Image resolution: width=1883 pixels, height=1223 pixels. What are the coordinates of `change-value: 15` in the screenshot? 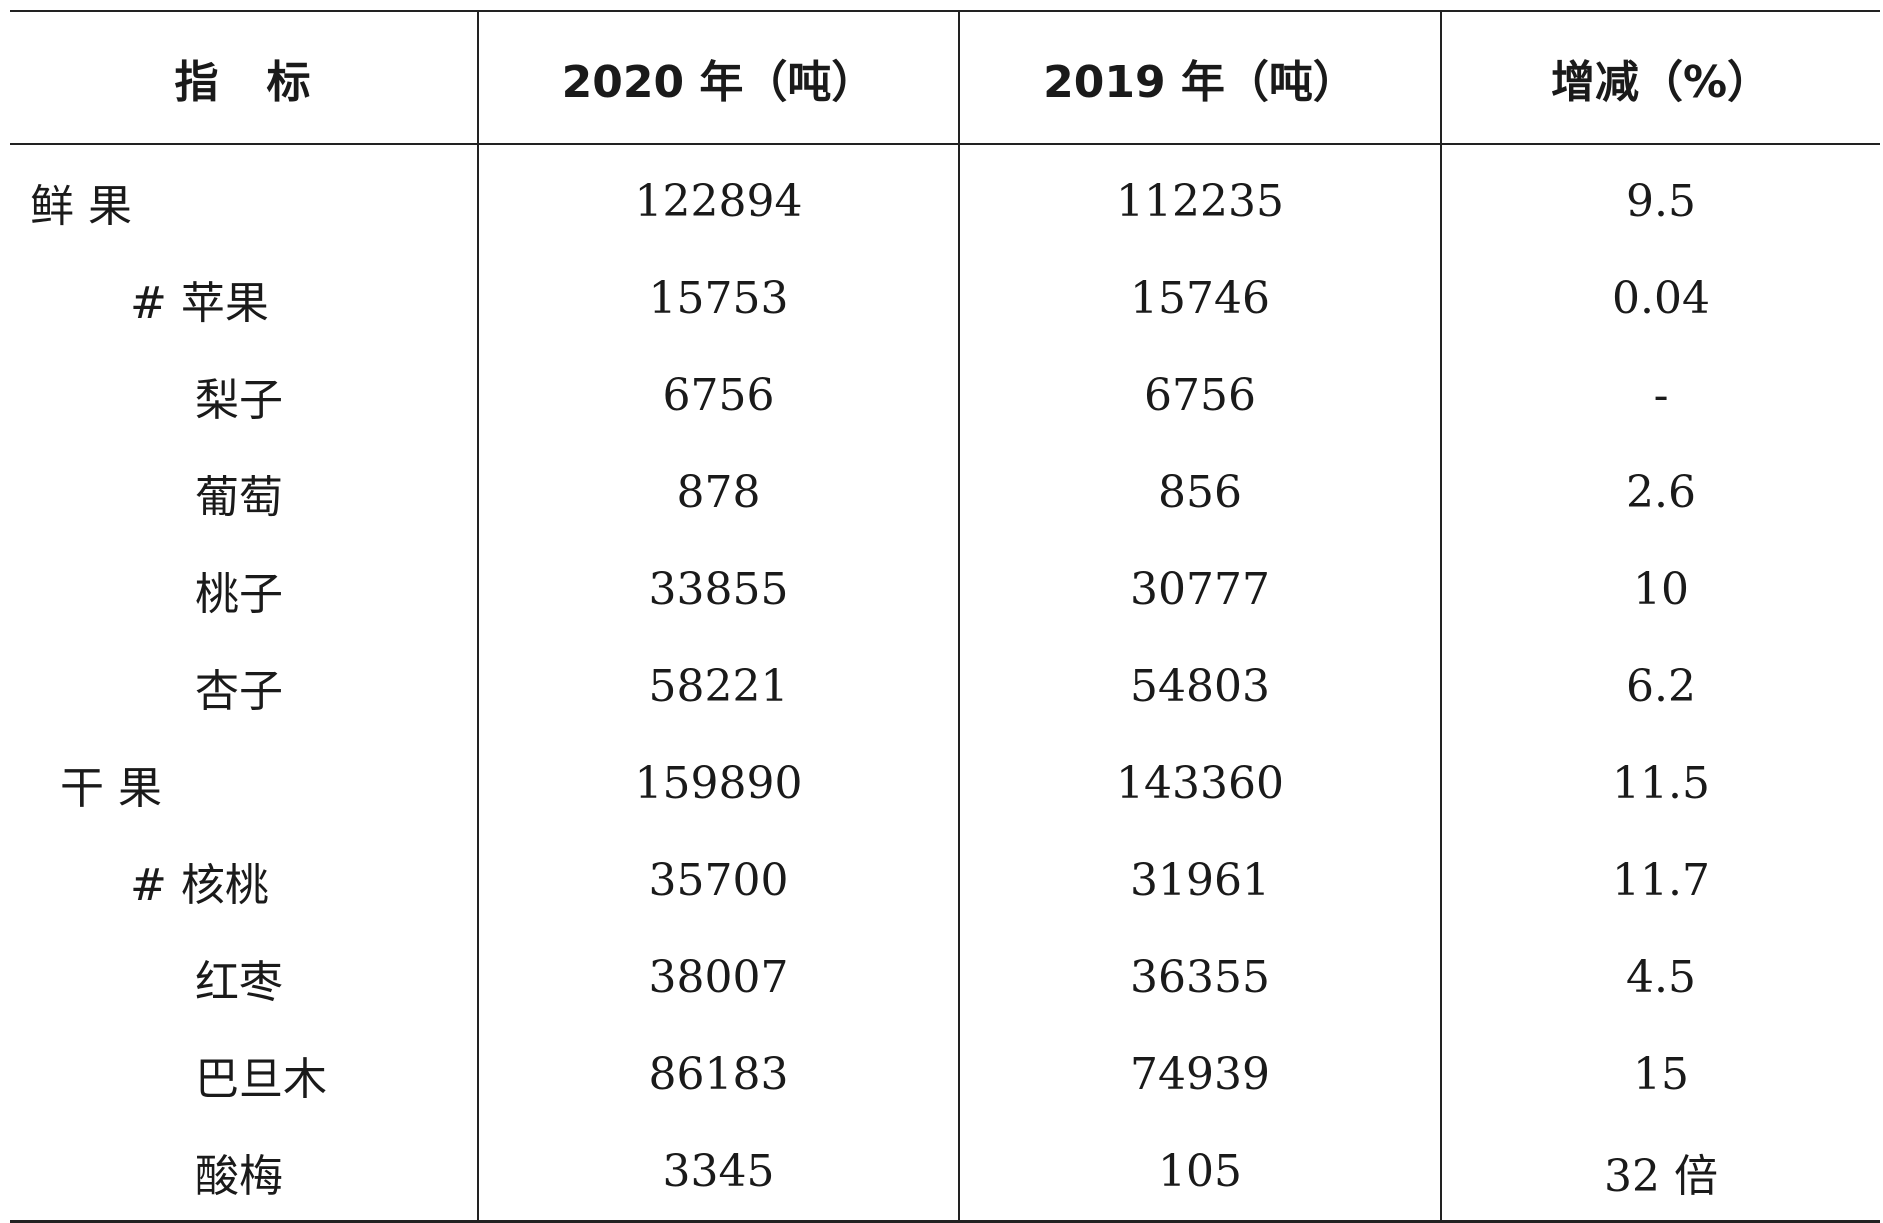 It's located at (1660, 1074).